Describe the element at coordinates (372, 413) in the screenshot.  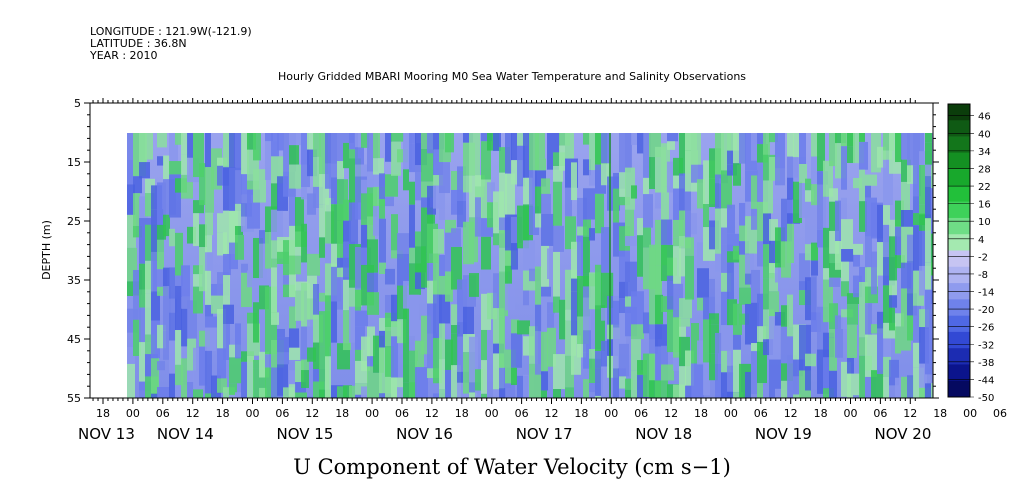
I see `x-hour-label: 00` at that location.